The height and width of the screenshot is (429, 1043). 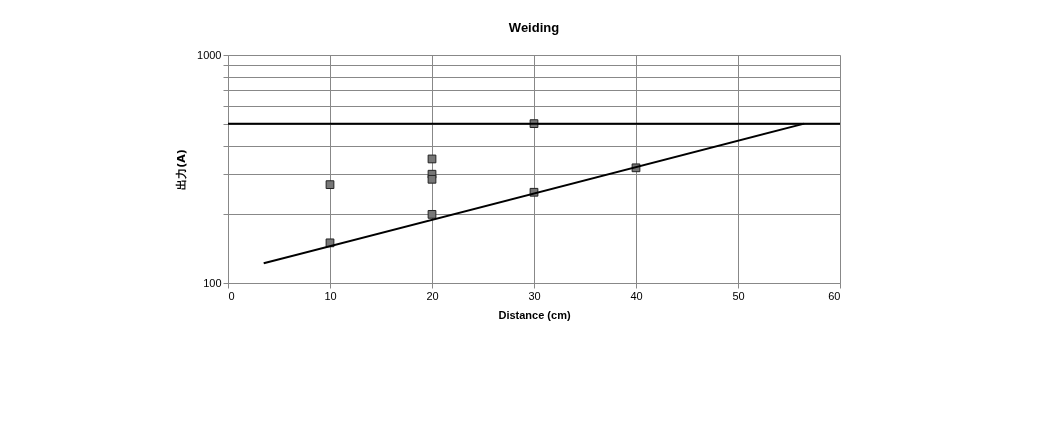 What do you see at coordinates (534, 314) in the screenshot?
I see `x-axis-title: Distance (cm)` at bounding box center [534, 314].